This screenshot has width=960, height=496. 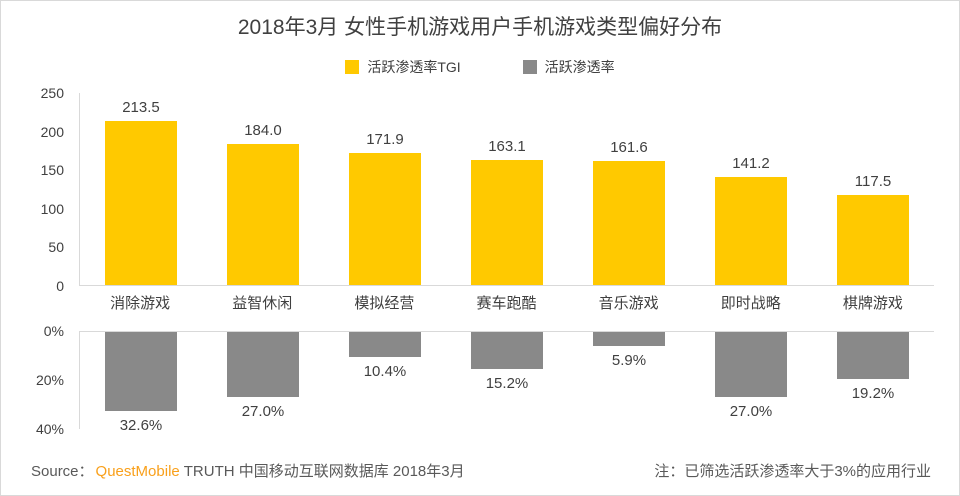 What do you see at coordinates (60, 286) in the screenshot?
I see `axis-tick-label: 0` at bounding box center [60, 286].